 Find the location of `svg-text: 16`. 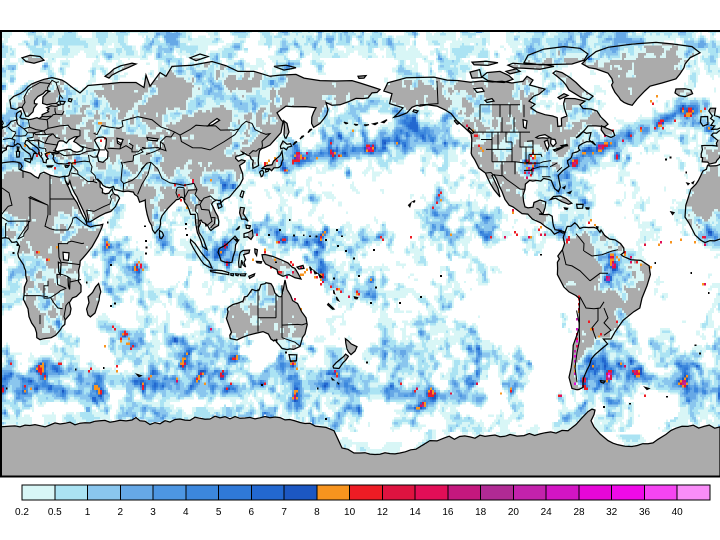

svg-text: 16 is located at coordinates (448, 512).